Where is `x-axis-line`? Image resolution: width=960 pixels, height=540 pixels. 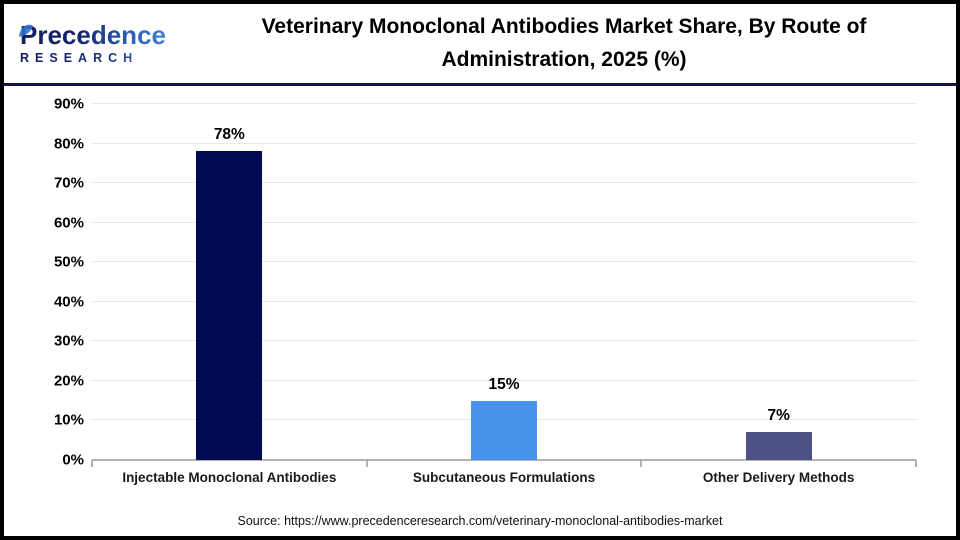 x-axis-line is located at coordinates (504, 460).